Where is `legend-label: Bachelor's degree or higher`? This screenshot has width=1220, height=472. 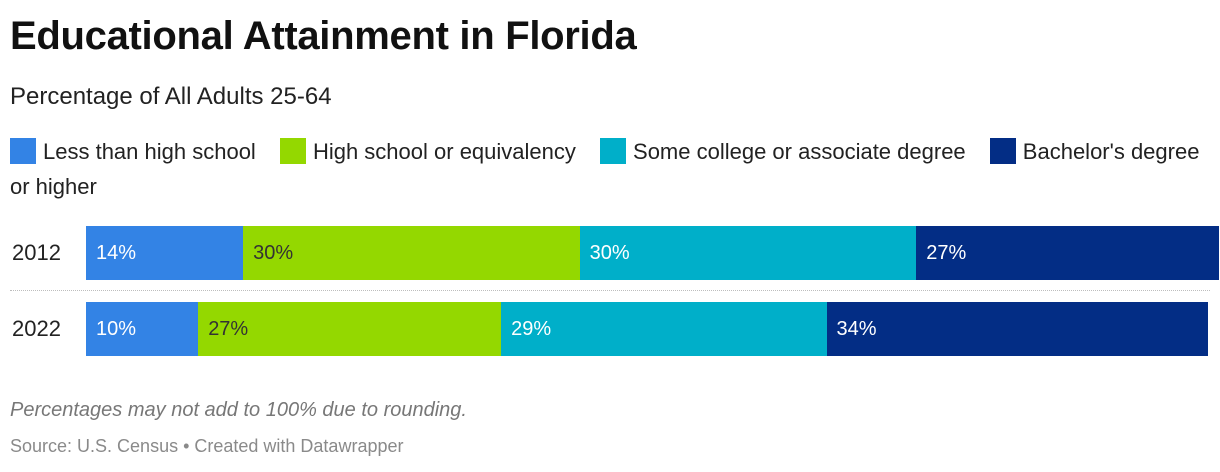
legend-label: Bachelor's degree or higher is located at coordinates (605, 169).